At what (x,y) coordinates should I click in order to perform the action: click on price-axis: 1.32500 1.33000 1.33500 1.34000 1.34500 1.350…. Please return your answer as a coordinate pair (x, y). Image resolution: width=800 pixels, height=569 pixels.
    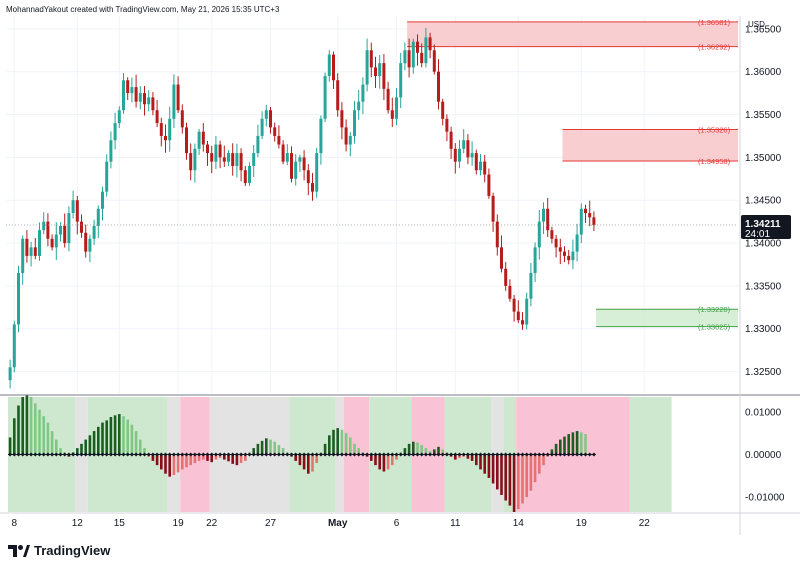
    Looking at the image, I should click on (766, 264).